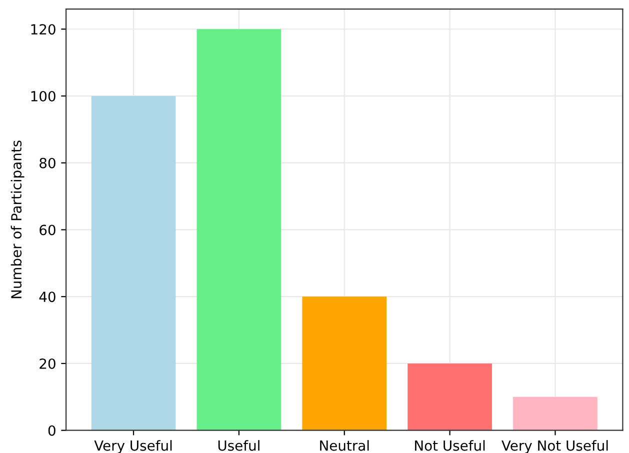 The height and width of the screenshot is (453, 629). What do you see at coordinates (344, 445) in the screenshot?
I see `x-tick-label: Neutral` at bounding box center [344, 445].